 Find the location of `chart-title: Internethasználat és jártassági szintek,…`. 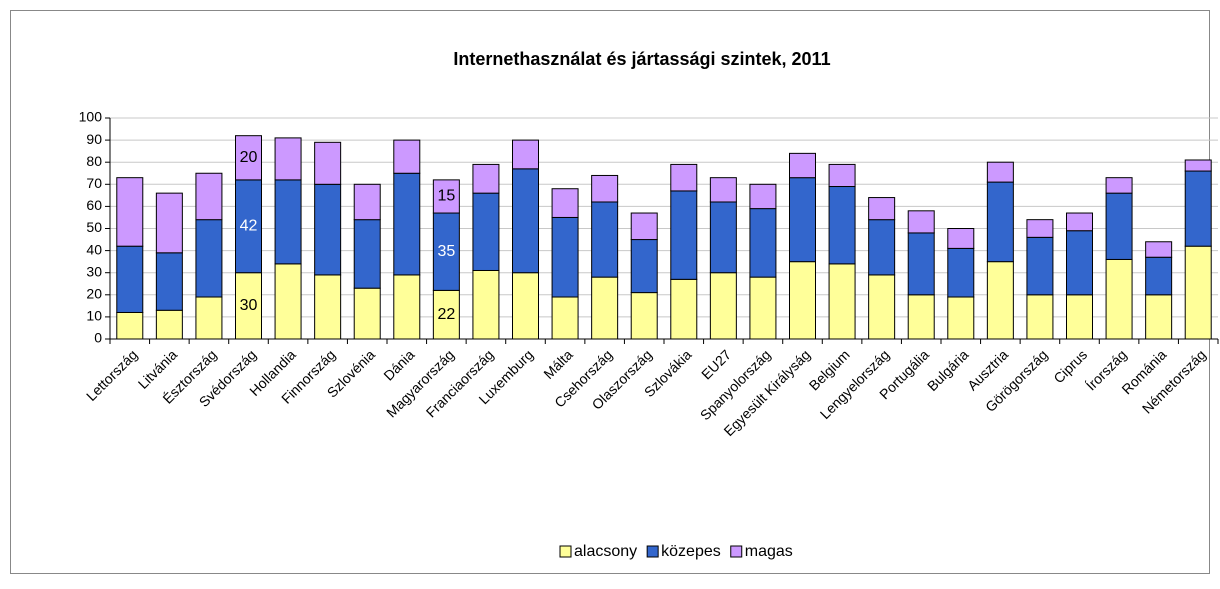

chart-title: Internethasználat és jártassági szintek,… is located at coordinates (641, 59).